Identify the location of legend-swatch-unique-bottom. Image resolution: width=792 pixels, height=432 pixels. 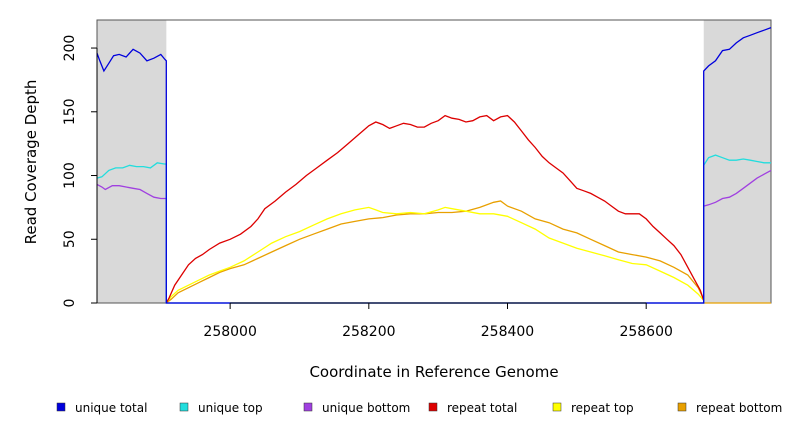
(308, 407).